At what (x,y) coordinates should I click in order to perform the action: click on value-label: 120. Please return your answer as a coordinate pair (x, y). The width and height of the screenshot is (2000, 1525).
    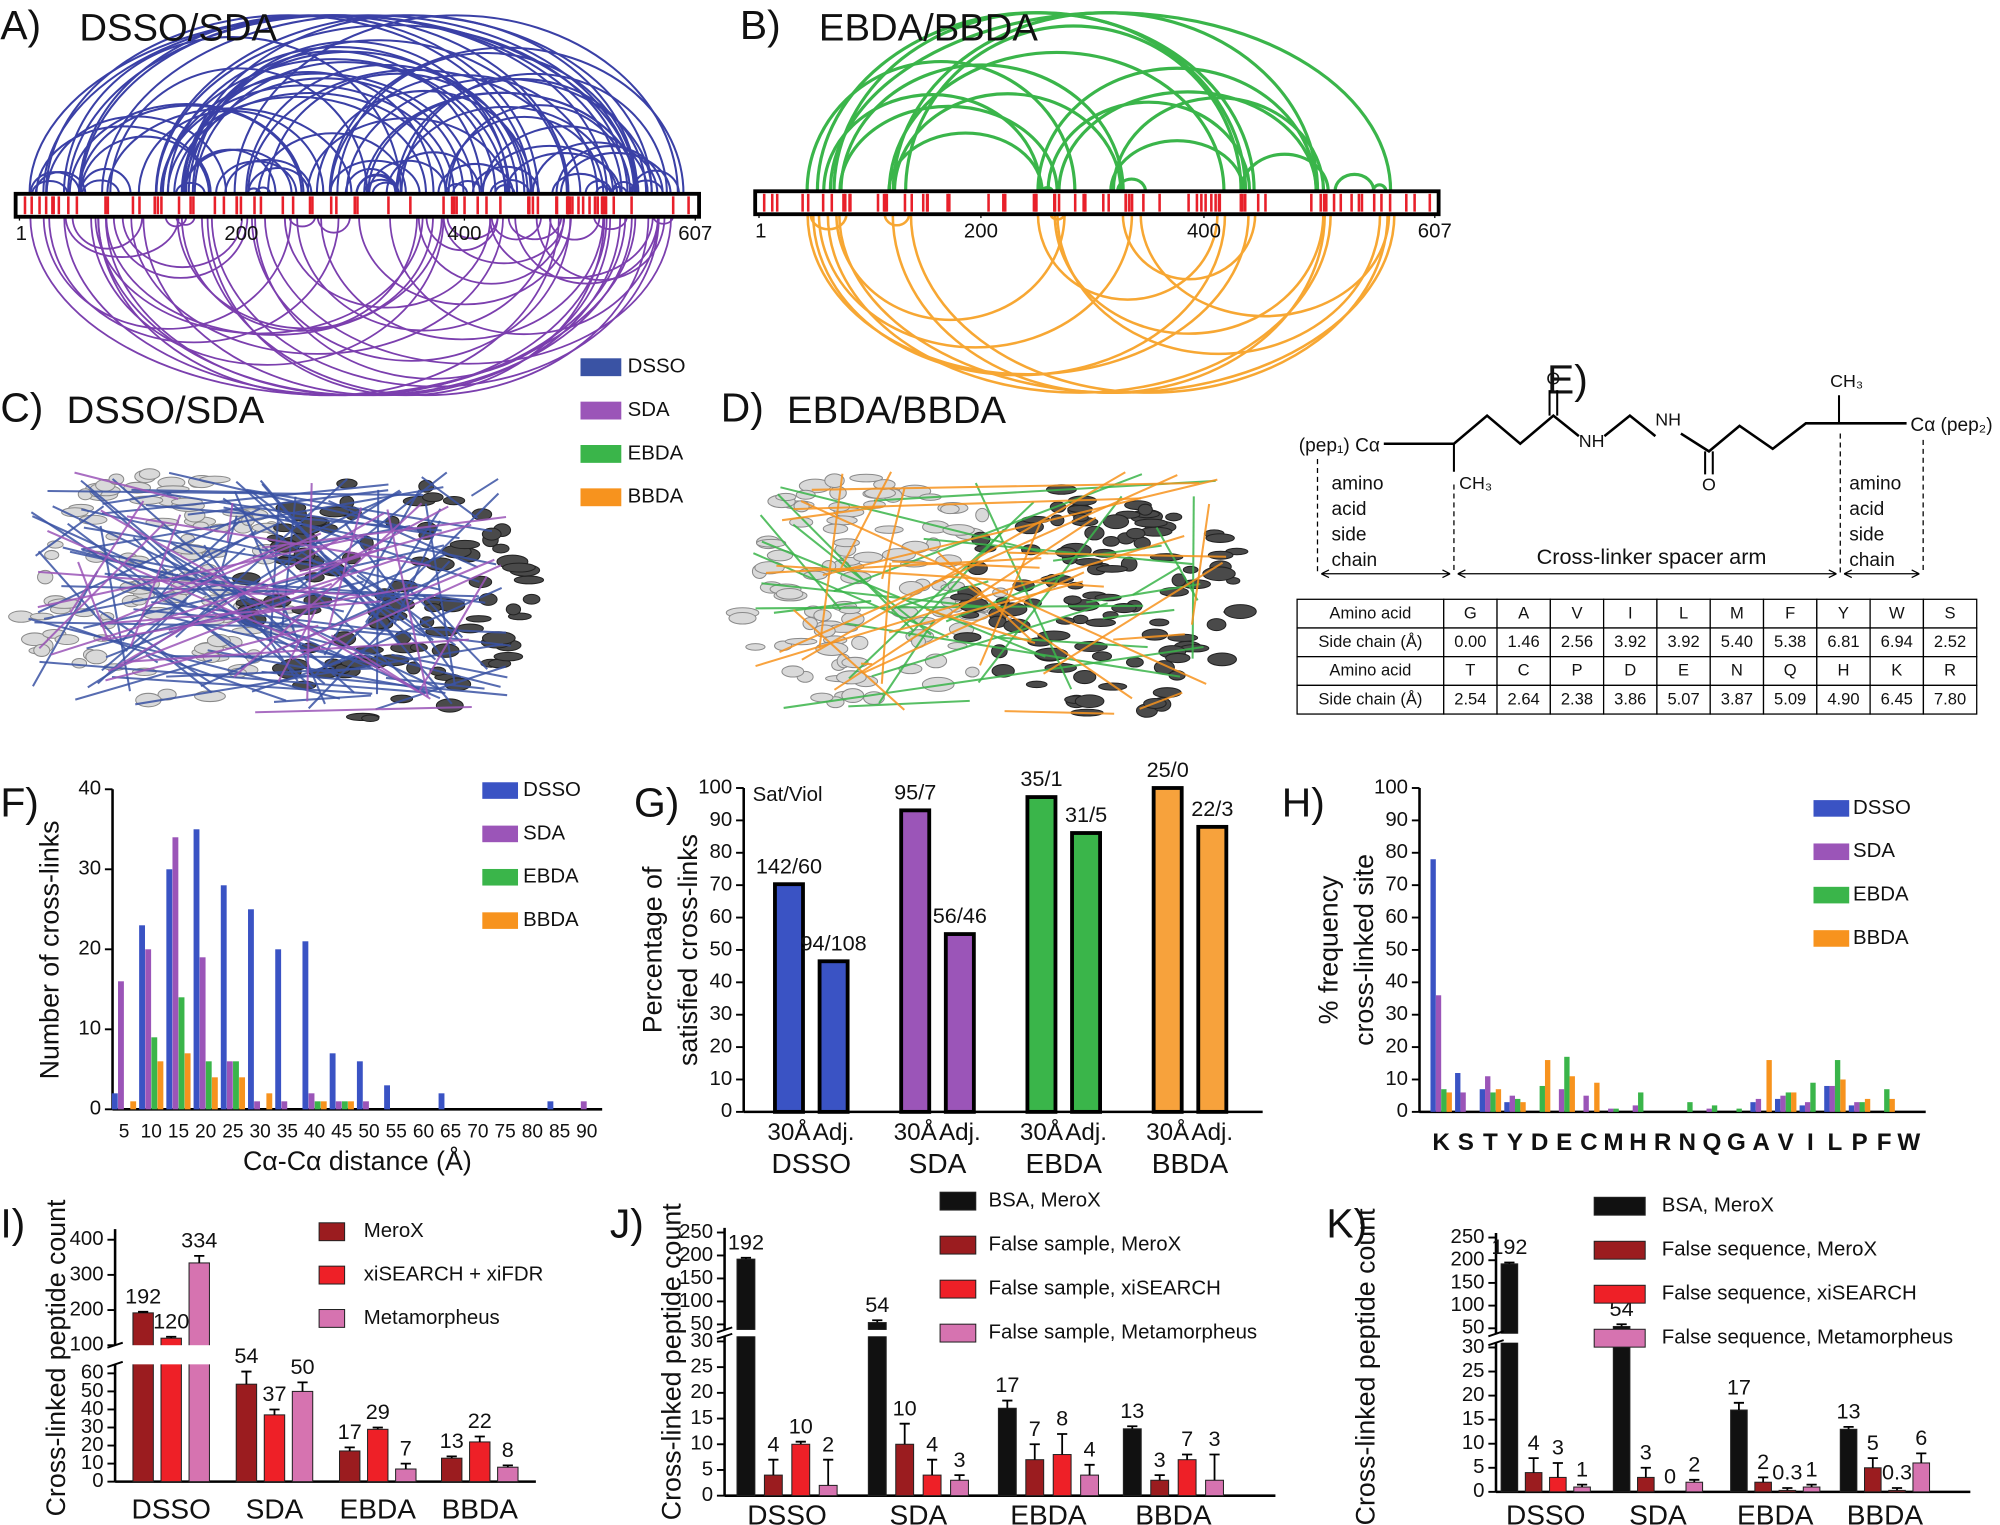
    Looking at the image, I should click on (171, 1320).